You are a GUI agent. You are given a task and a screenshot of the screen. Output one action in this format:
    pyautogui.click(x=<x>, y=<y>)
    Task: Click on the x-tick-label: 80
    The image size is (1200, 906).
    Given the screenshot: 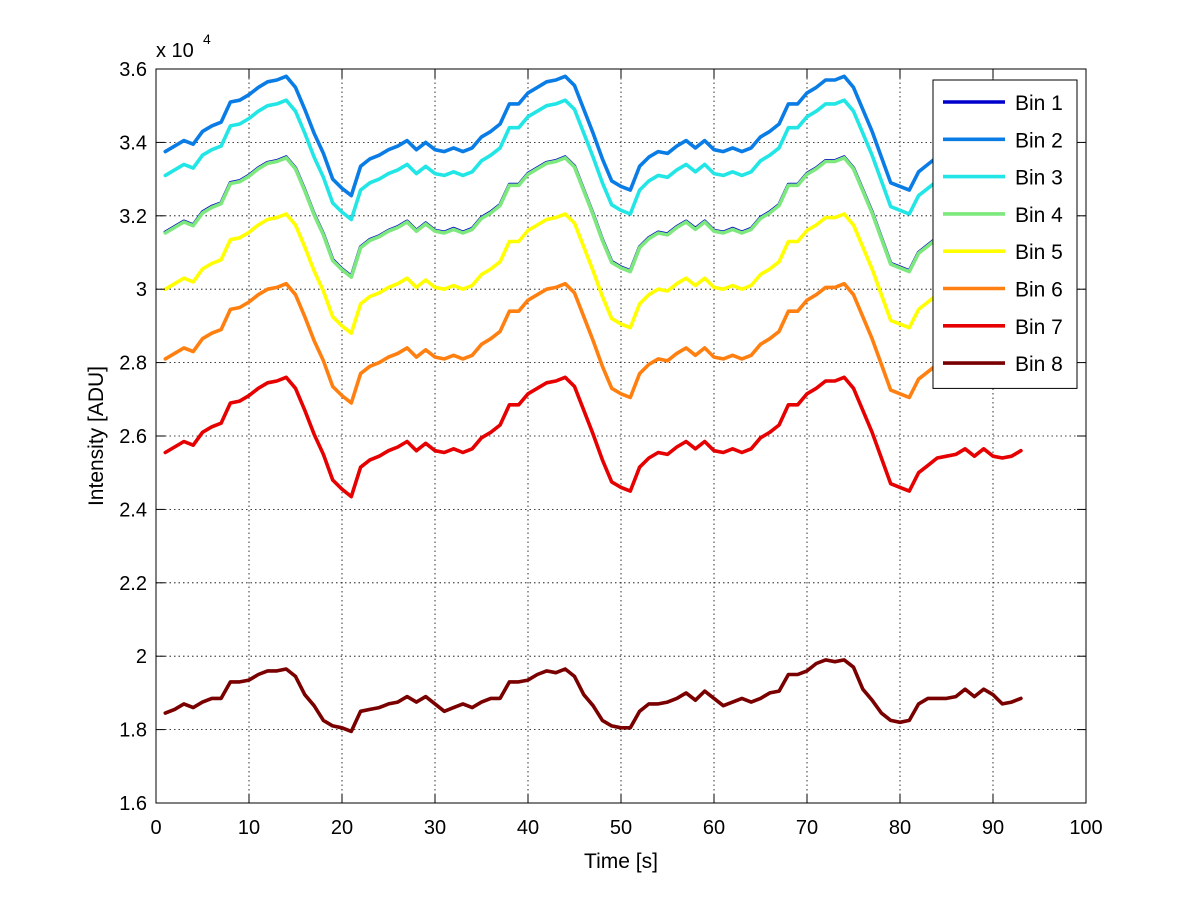 What is the action you would take?
    pyautogui.click(x=900, y=828)
    